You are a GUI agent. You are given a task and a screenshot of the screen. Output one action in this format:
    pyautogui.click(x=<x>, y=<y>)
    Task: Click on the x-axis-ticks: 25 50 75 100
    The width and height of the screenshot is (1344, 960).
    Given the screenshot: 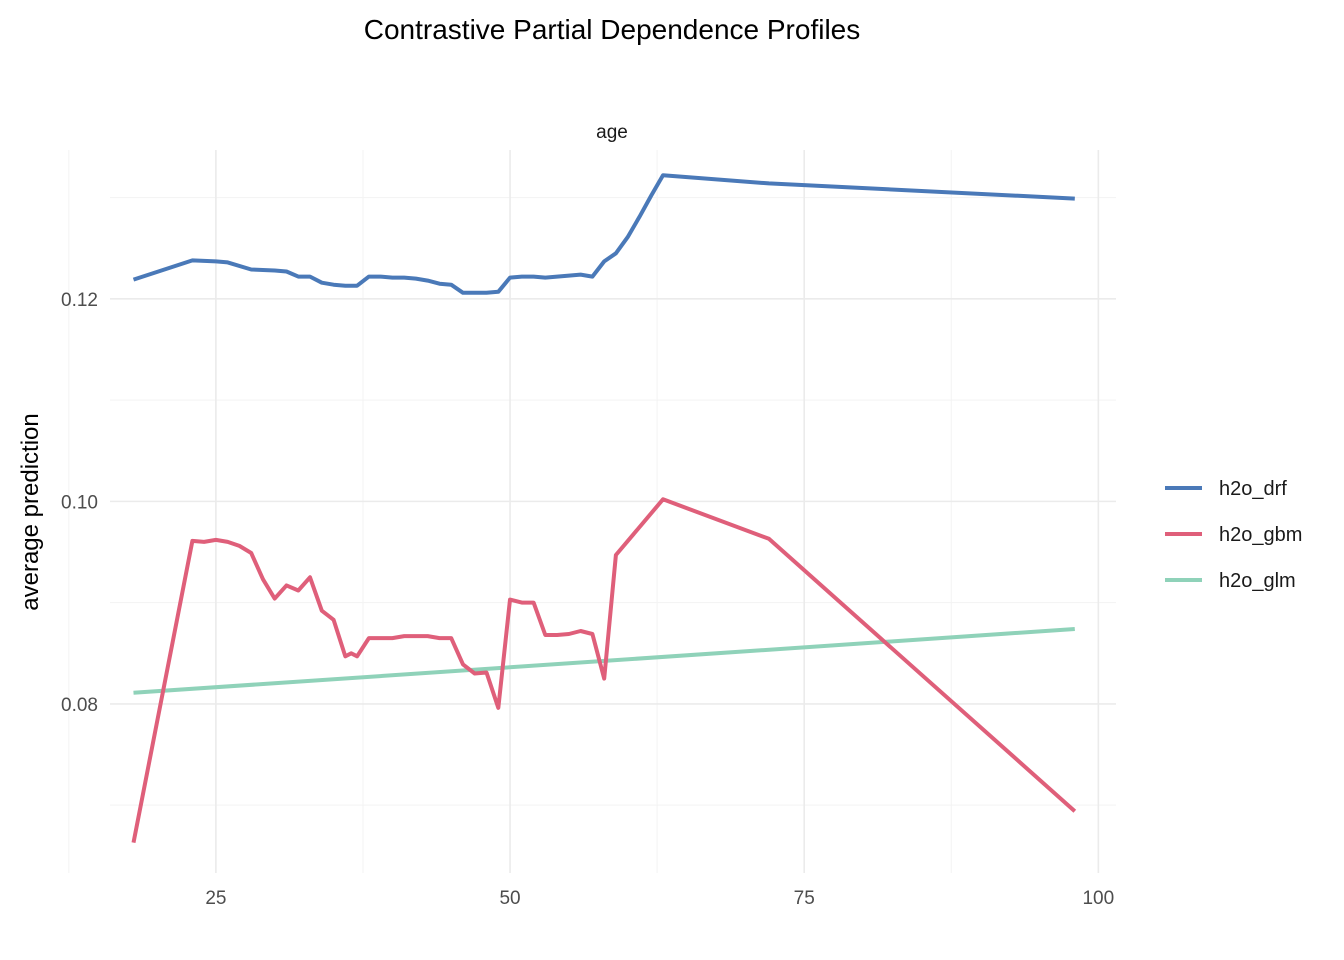 What is the action you would take?
    pyautogui.click(x=659, y=898)
    